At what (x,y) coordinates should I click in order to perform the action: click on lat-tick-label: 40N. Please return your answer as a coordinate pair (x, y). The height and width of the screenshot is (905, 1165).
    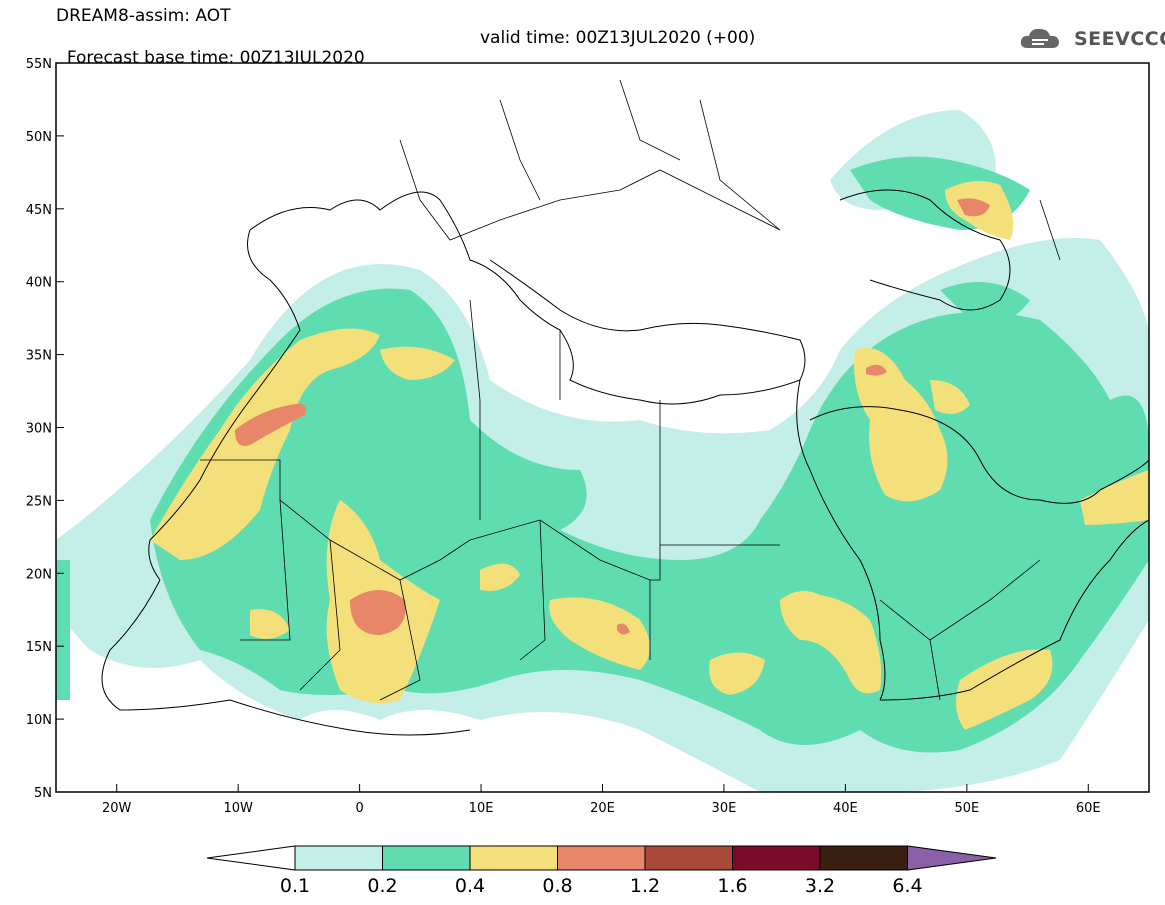
    Looking at the image, I should click on (39, 283).